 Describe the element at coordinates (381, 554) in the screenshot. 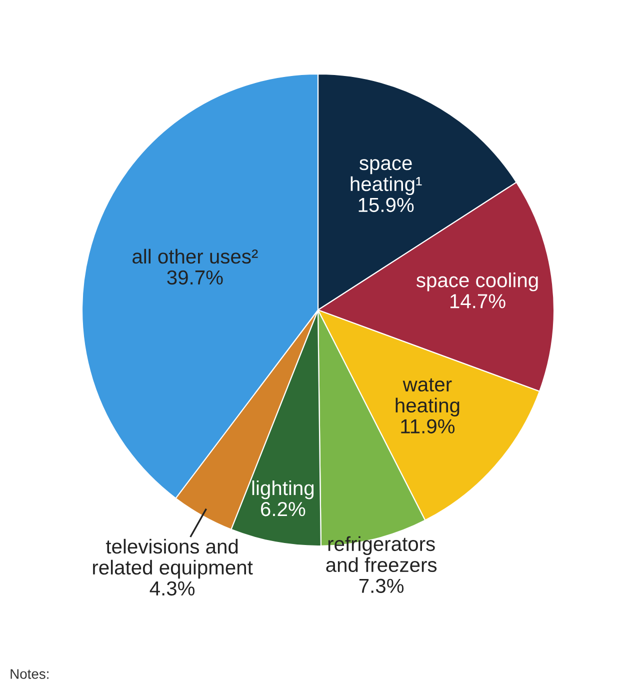

I see `slice-label: refrigerators and freezers` at that location.